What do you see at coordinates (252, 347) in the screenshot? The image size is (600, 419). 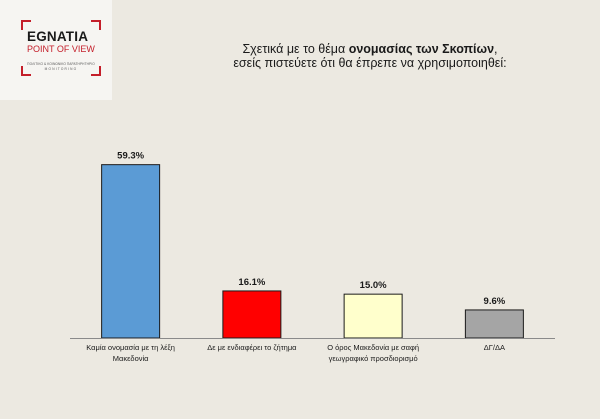 I see `category-label: Δε με ενδιαφέρει το ζήτημα` at bounding box center [252, 347].